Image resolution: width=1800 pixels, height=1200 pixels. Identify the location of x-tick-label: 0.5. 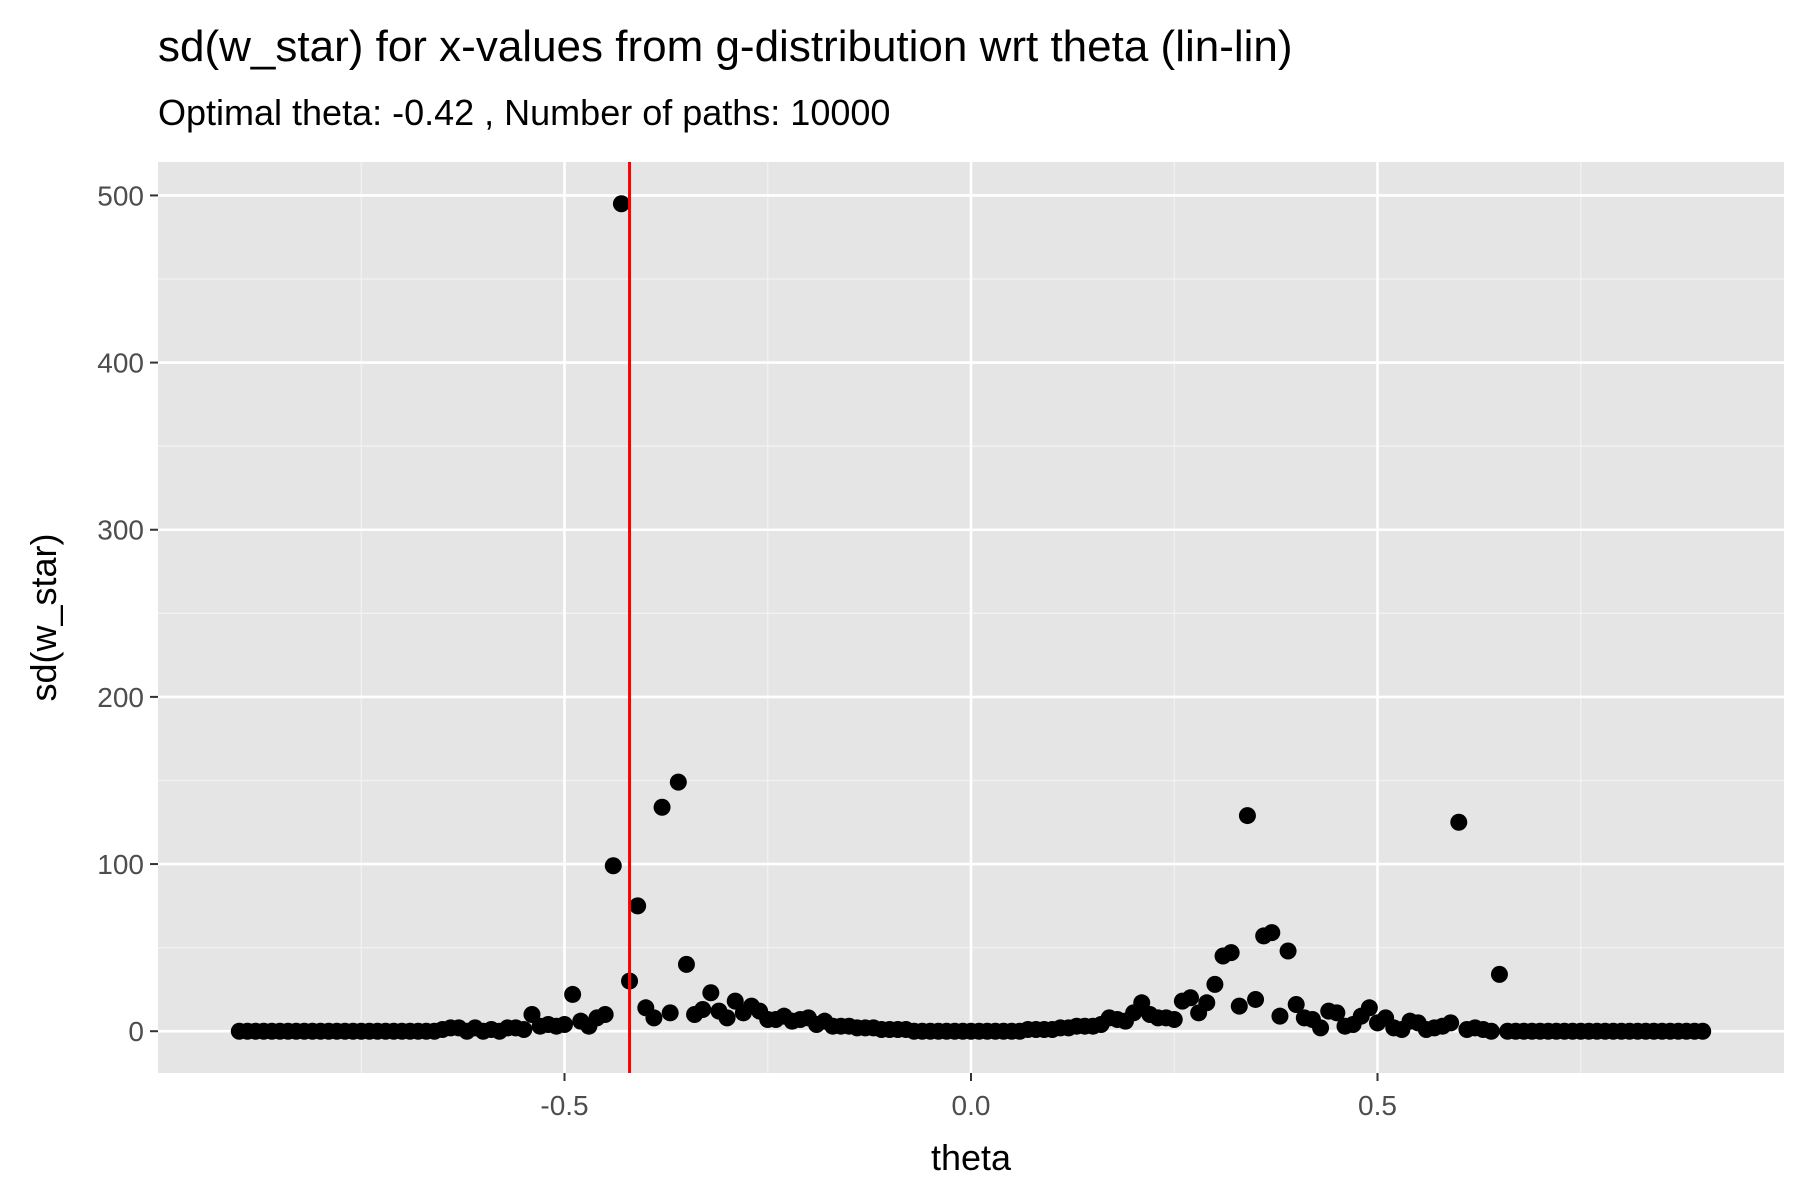
(1377, 1105).